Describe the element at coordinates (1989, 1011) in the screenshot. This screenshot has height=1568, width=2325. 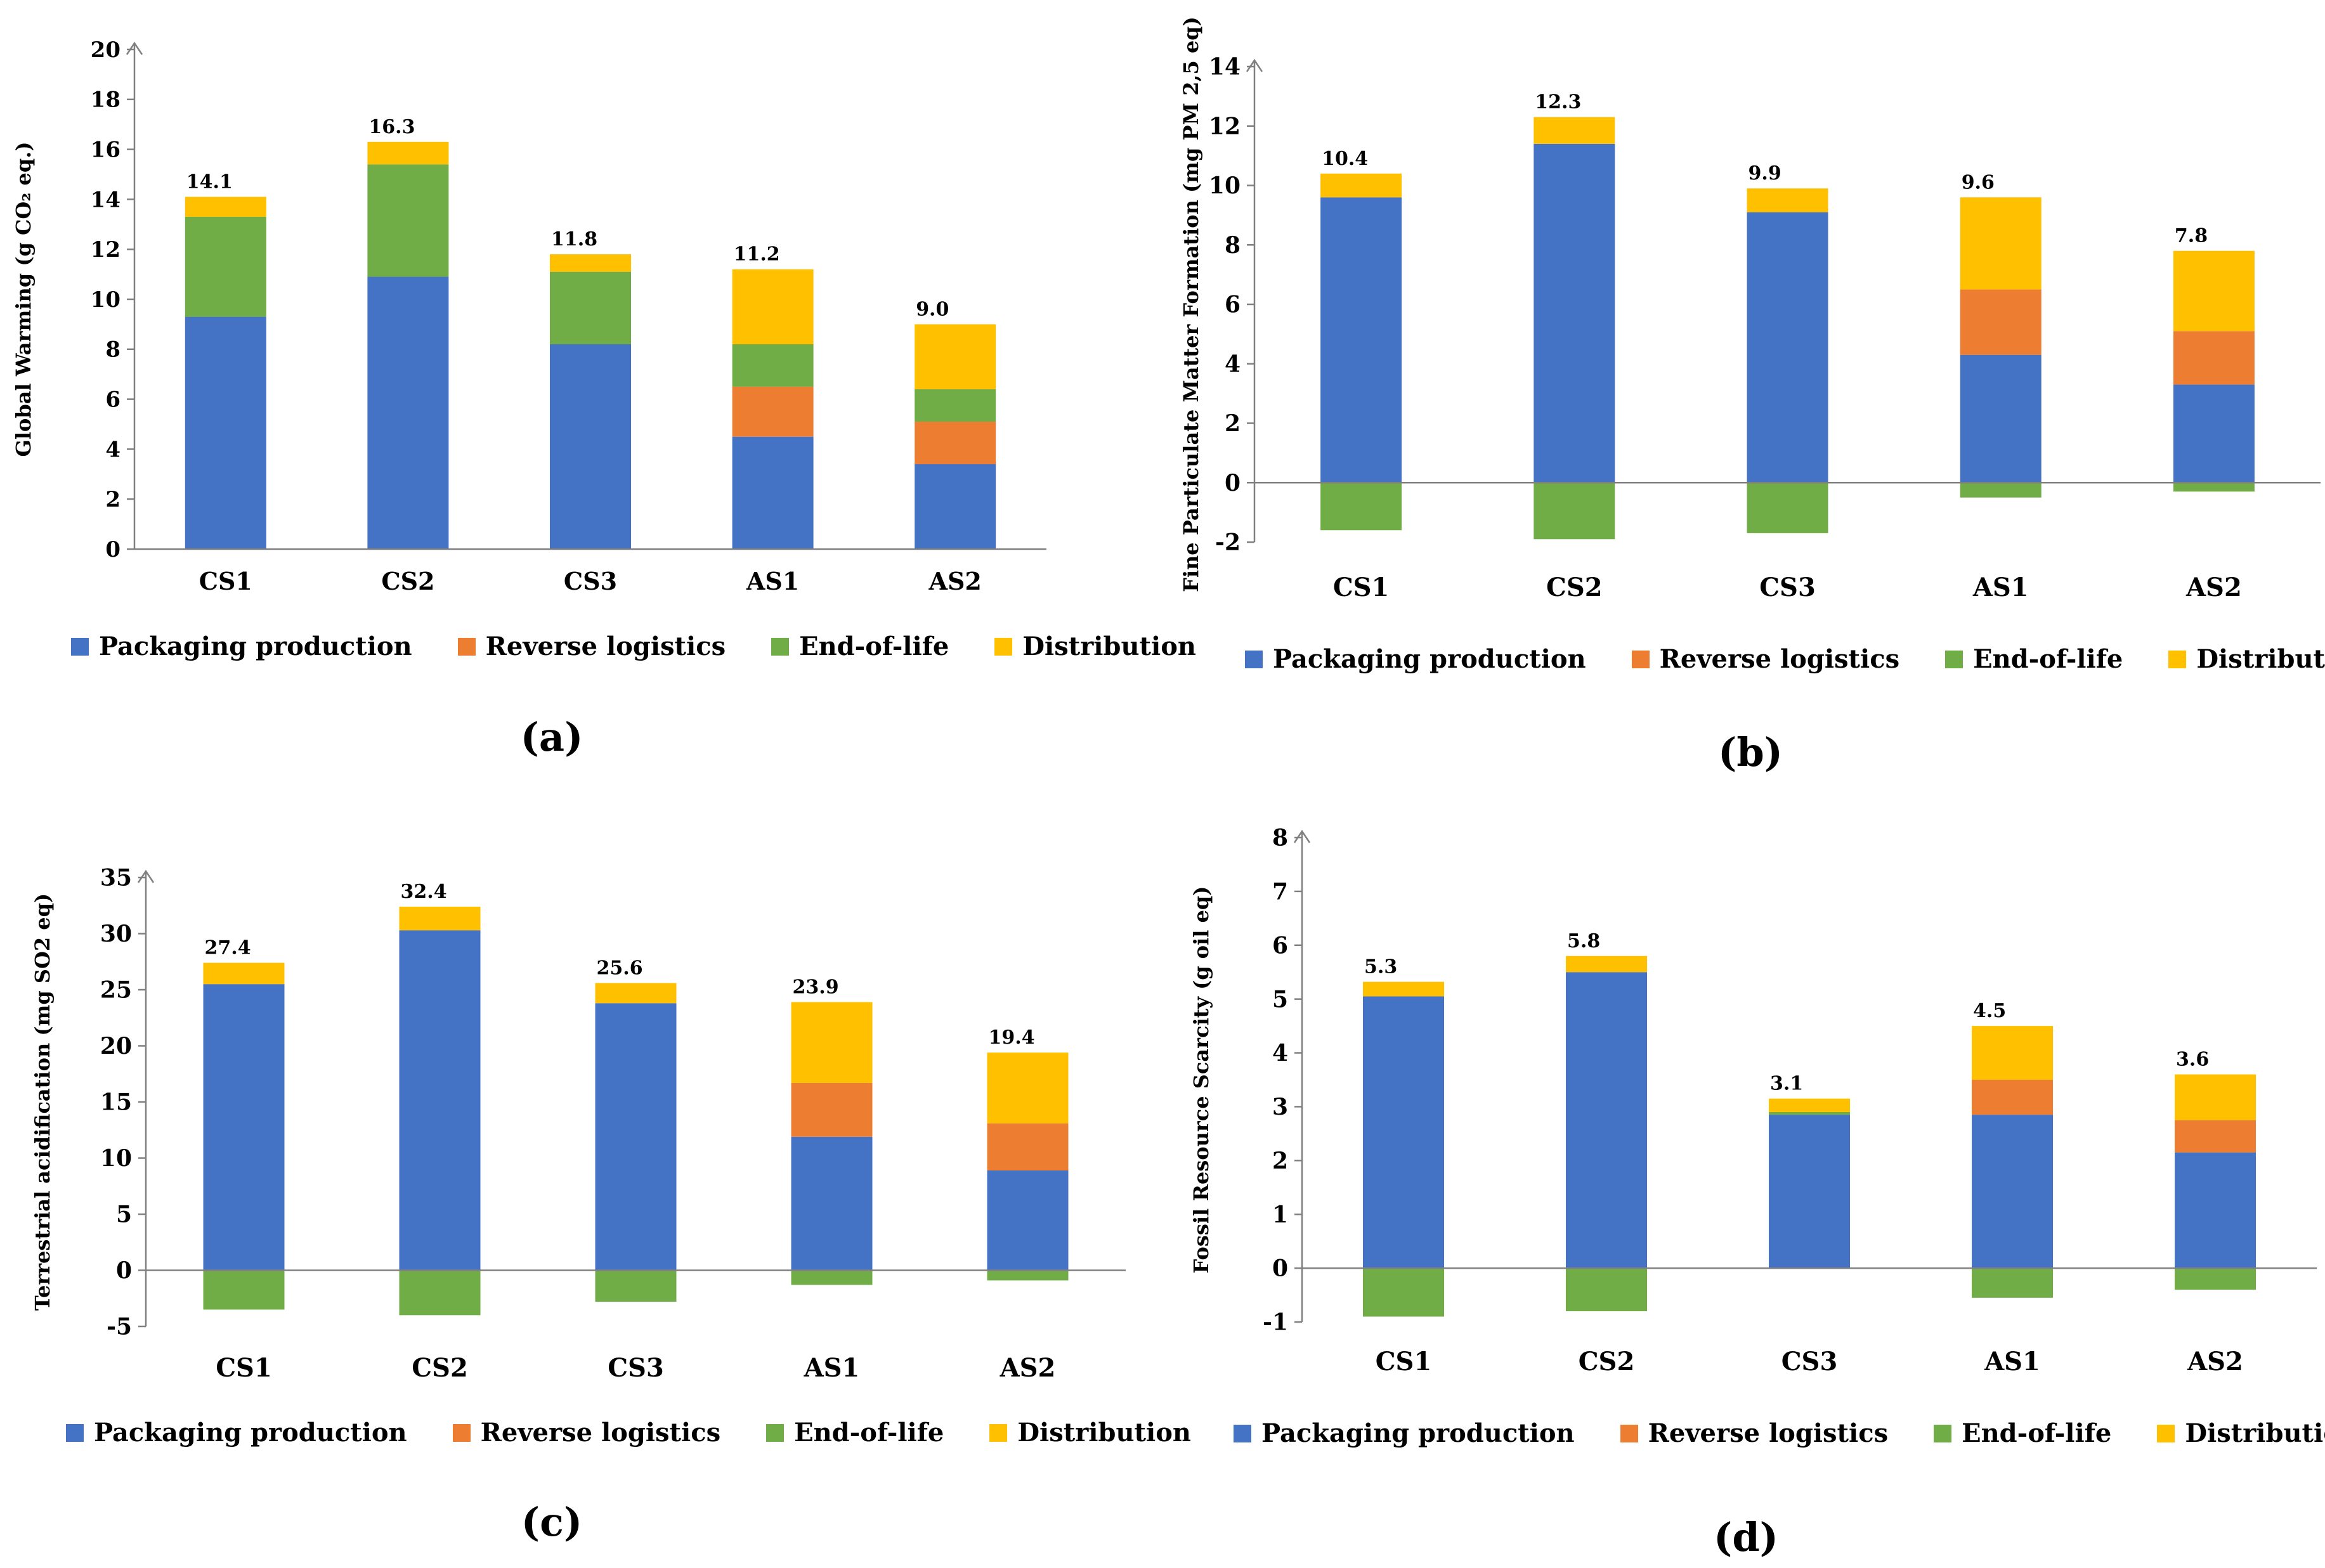
I see `bar-total-label: 4.5` at that location.